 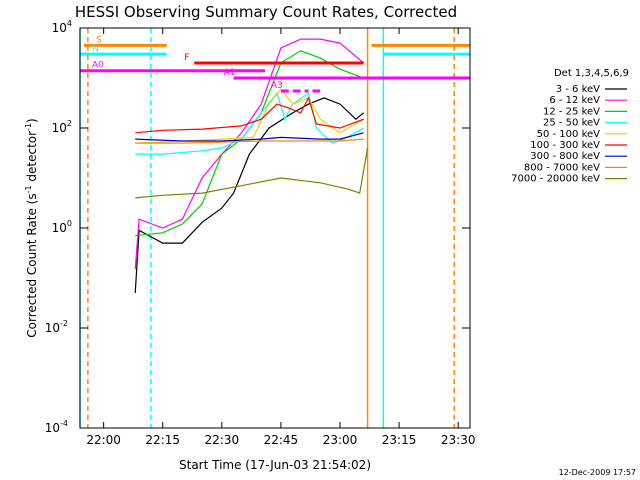 What do you see at coordinates (574, 100) in the screenshot?
I see `legend-label-1: 6 - 12 keV` at bounding box center [574, 100].